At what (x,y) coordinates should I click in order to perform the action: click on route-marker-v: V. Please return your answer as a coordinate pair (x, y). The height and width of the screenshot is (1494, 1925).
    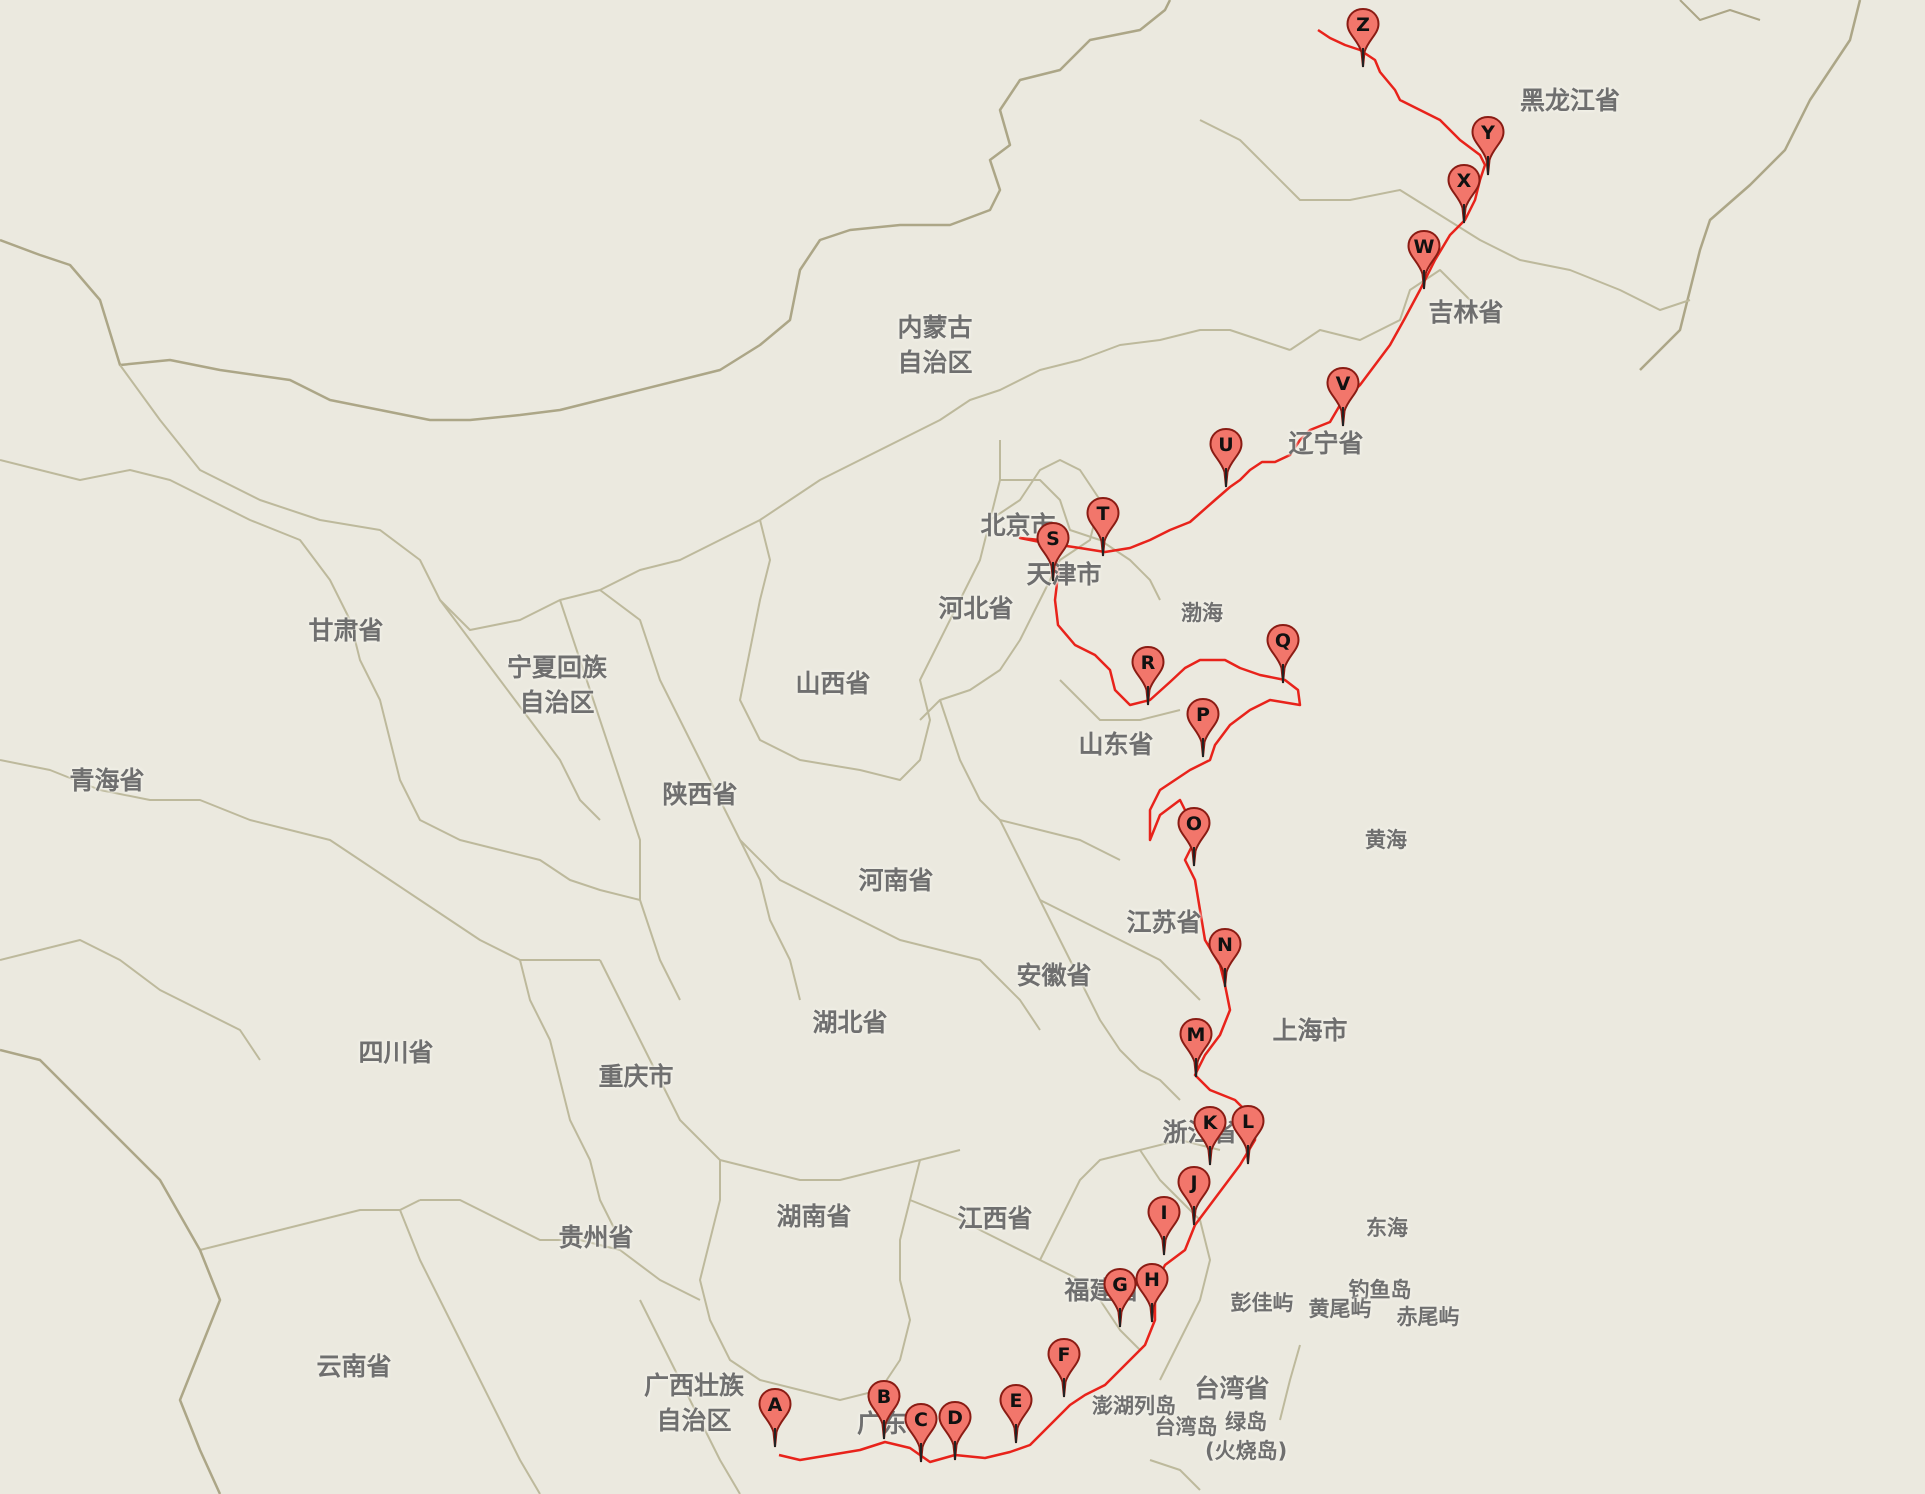
    Looking at the image, I should click on (1343, 397).